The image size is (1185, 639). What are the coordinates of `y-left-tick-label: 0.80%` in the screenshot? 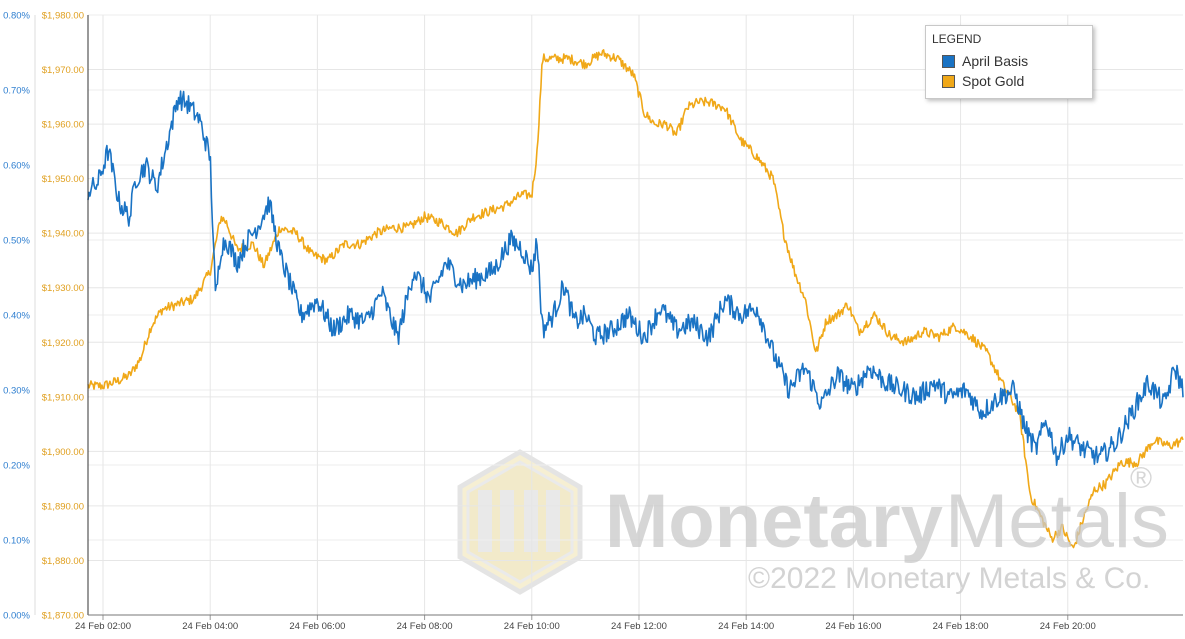 It's located at (16, 16).